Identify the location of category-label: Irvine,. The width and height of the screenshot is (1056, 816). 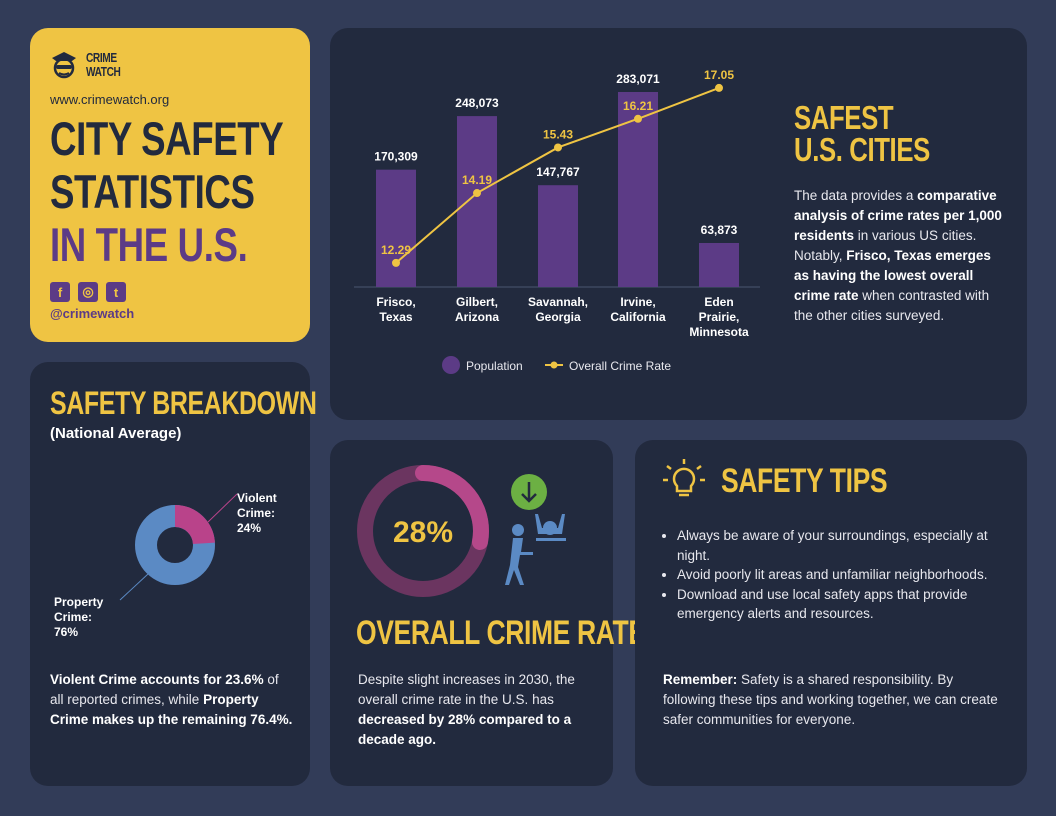
(637, 302).